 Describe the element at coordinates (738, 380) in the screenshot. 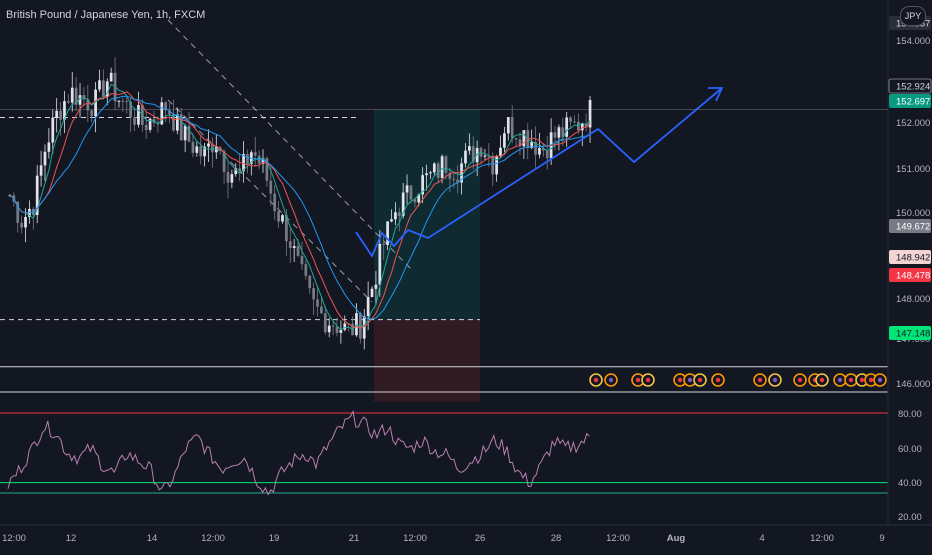

I see `event-icons` at that location.